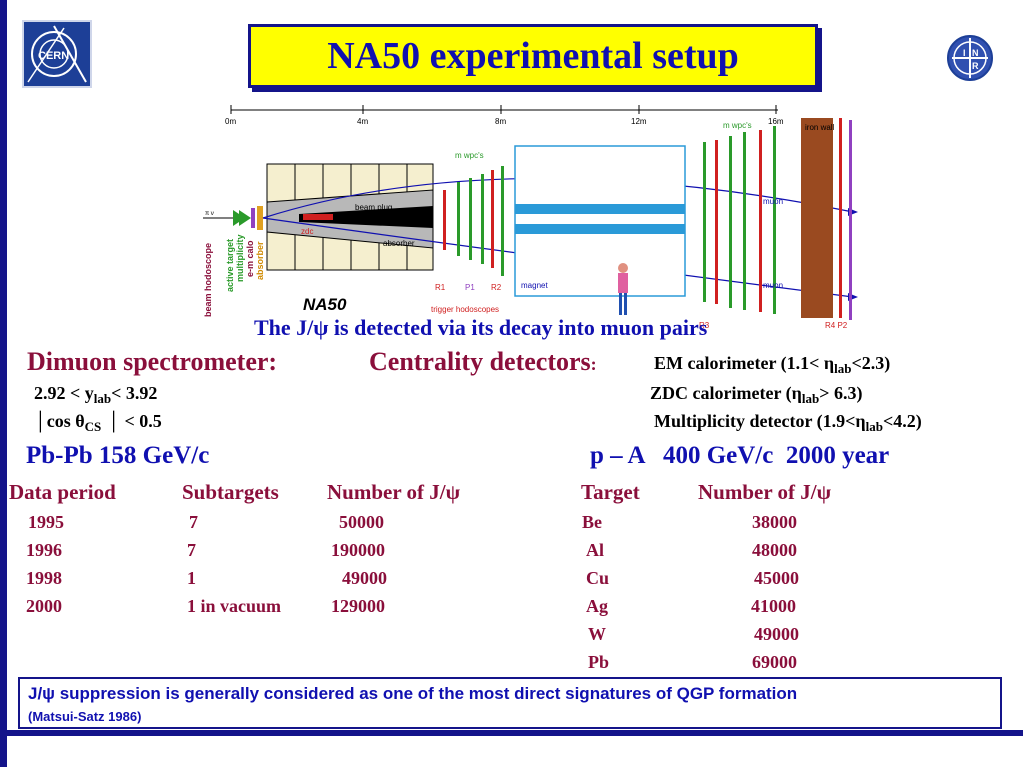 The width and height of the screenshot is (1023, 767). I want to click on label-r2: R2, so click(496, 287).